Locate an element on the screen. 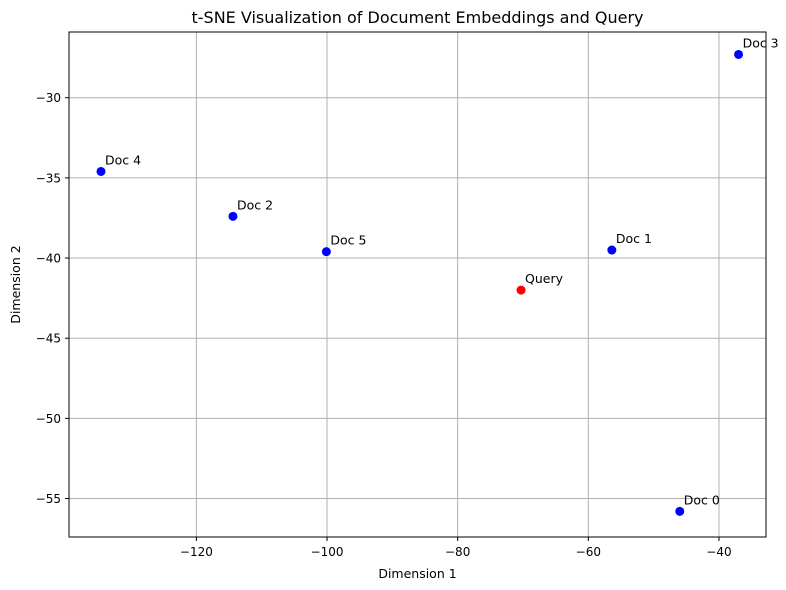 The image size is (786, 590). y-tick-label: −35 is located at coordinates (48, 178).